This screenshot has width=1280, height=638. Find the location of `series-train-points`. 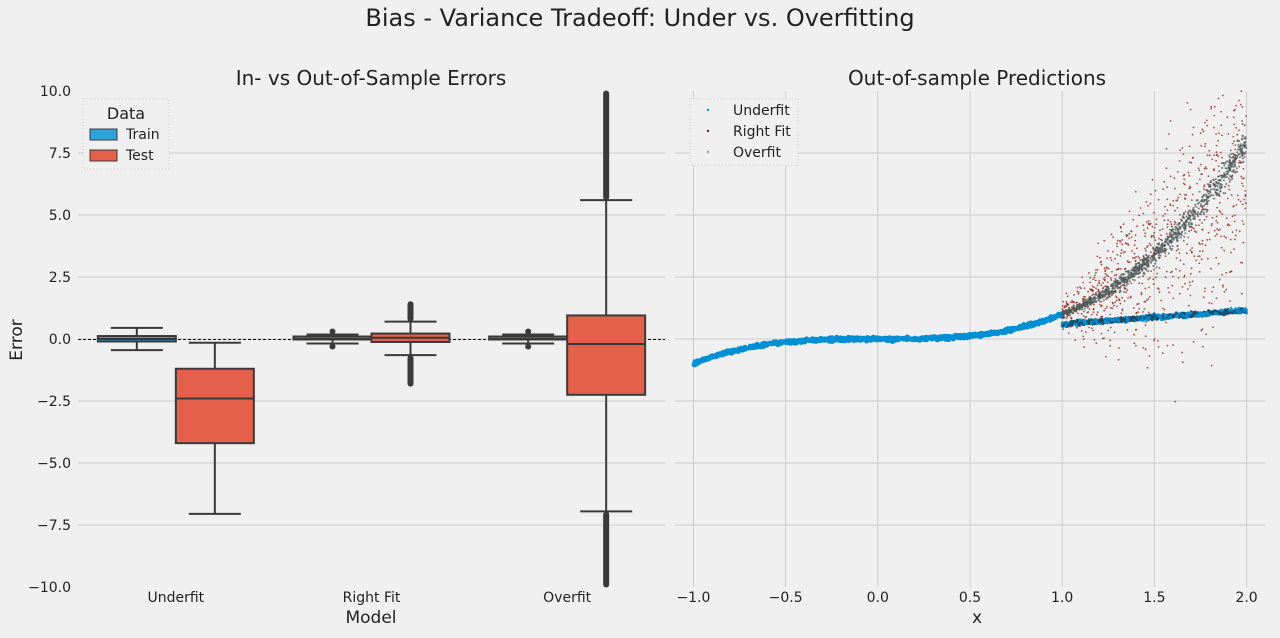

series-train-points is located at coordinates (878, 339).